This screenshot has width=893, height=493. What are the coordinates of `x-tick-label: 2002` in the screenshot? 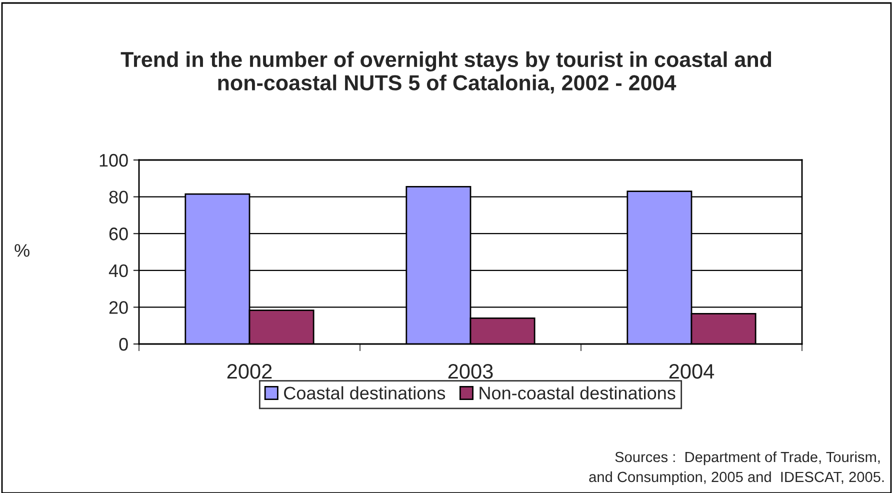 It's located at (249, 371).